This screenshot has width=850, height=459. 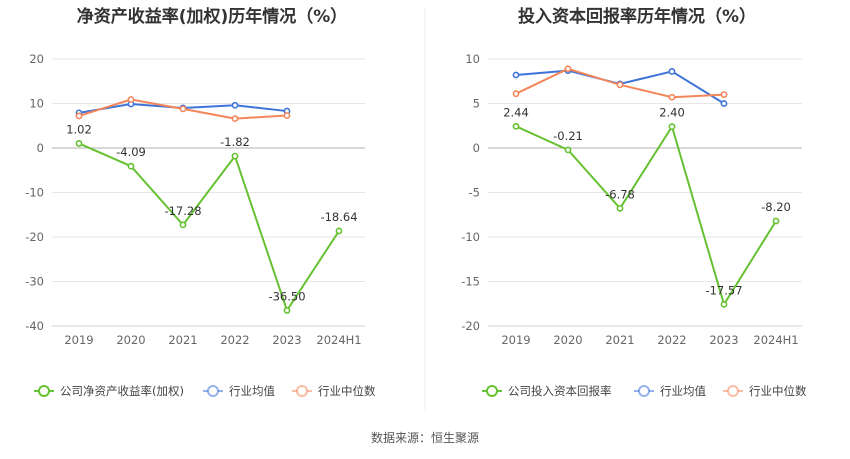 I want to click on y-tick-label: -30, so click(x=34, y=282).